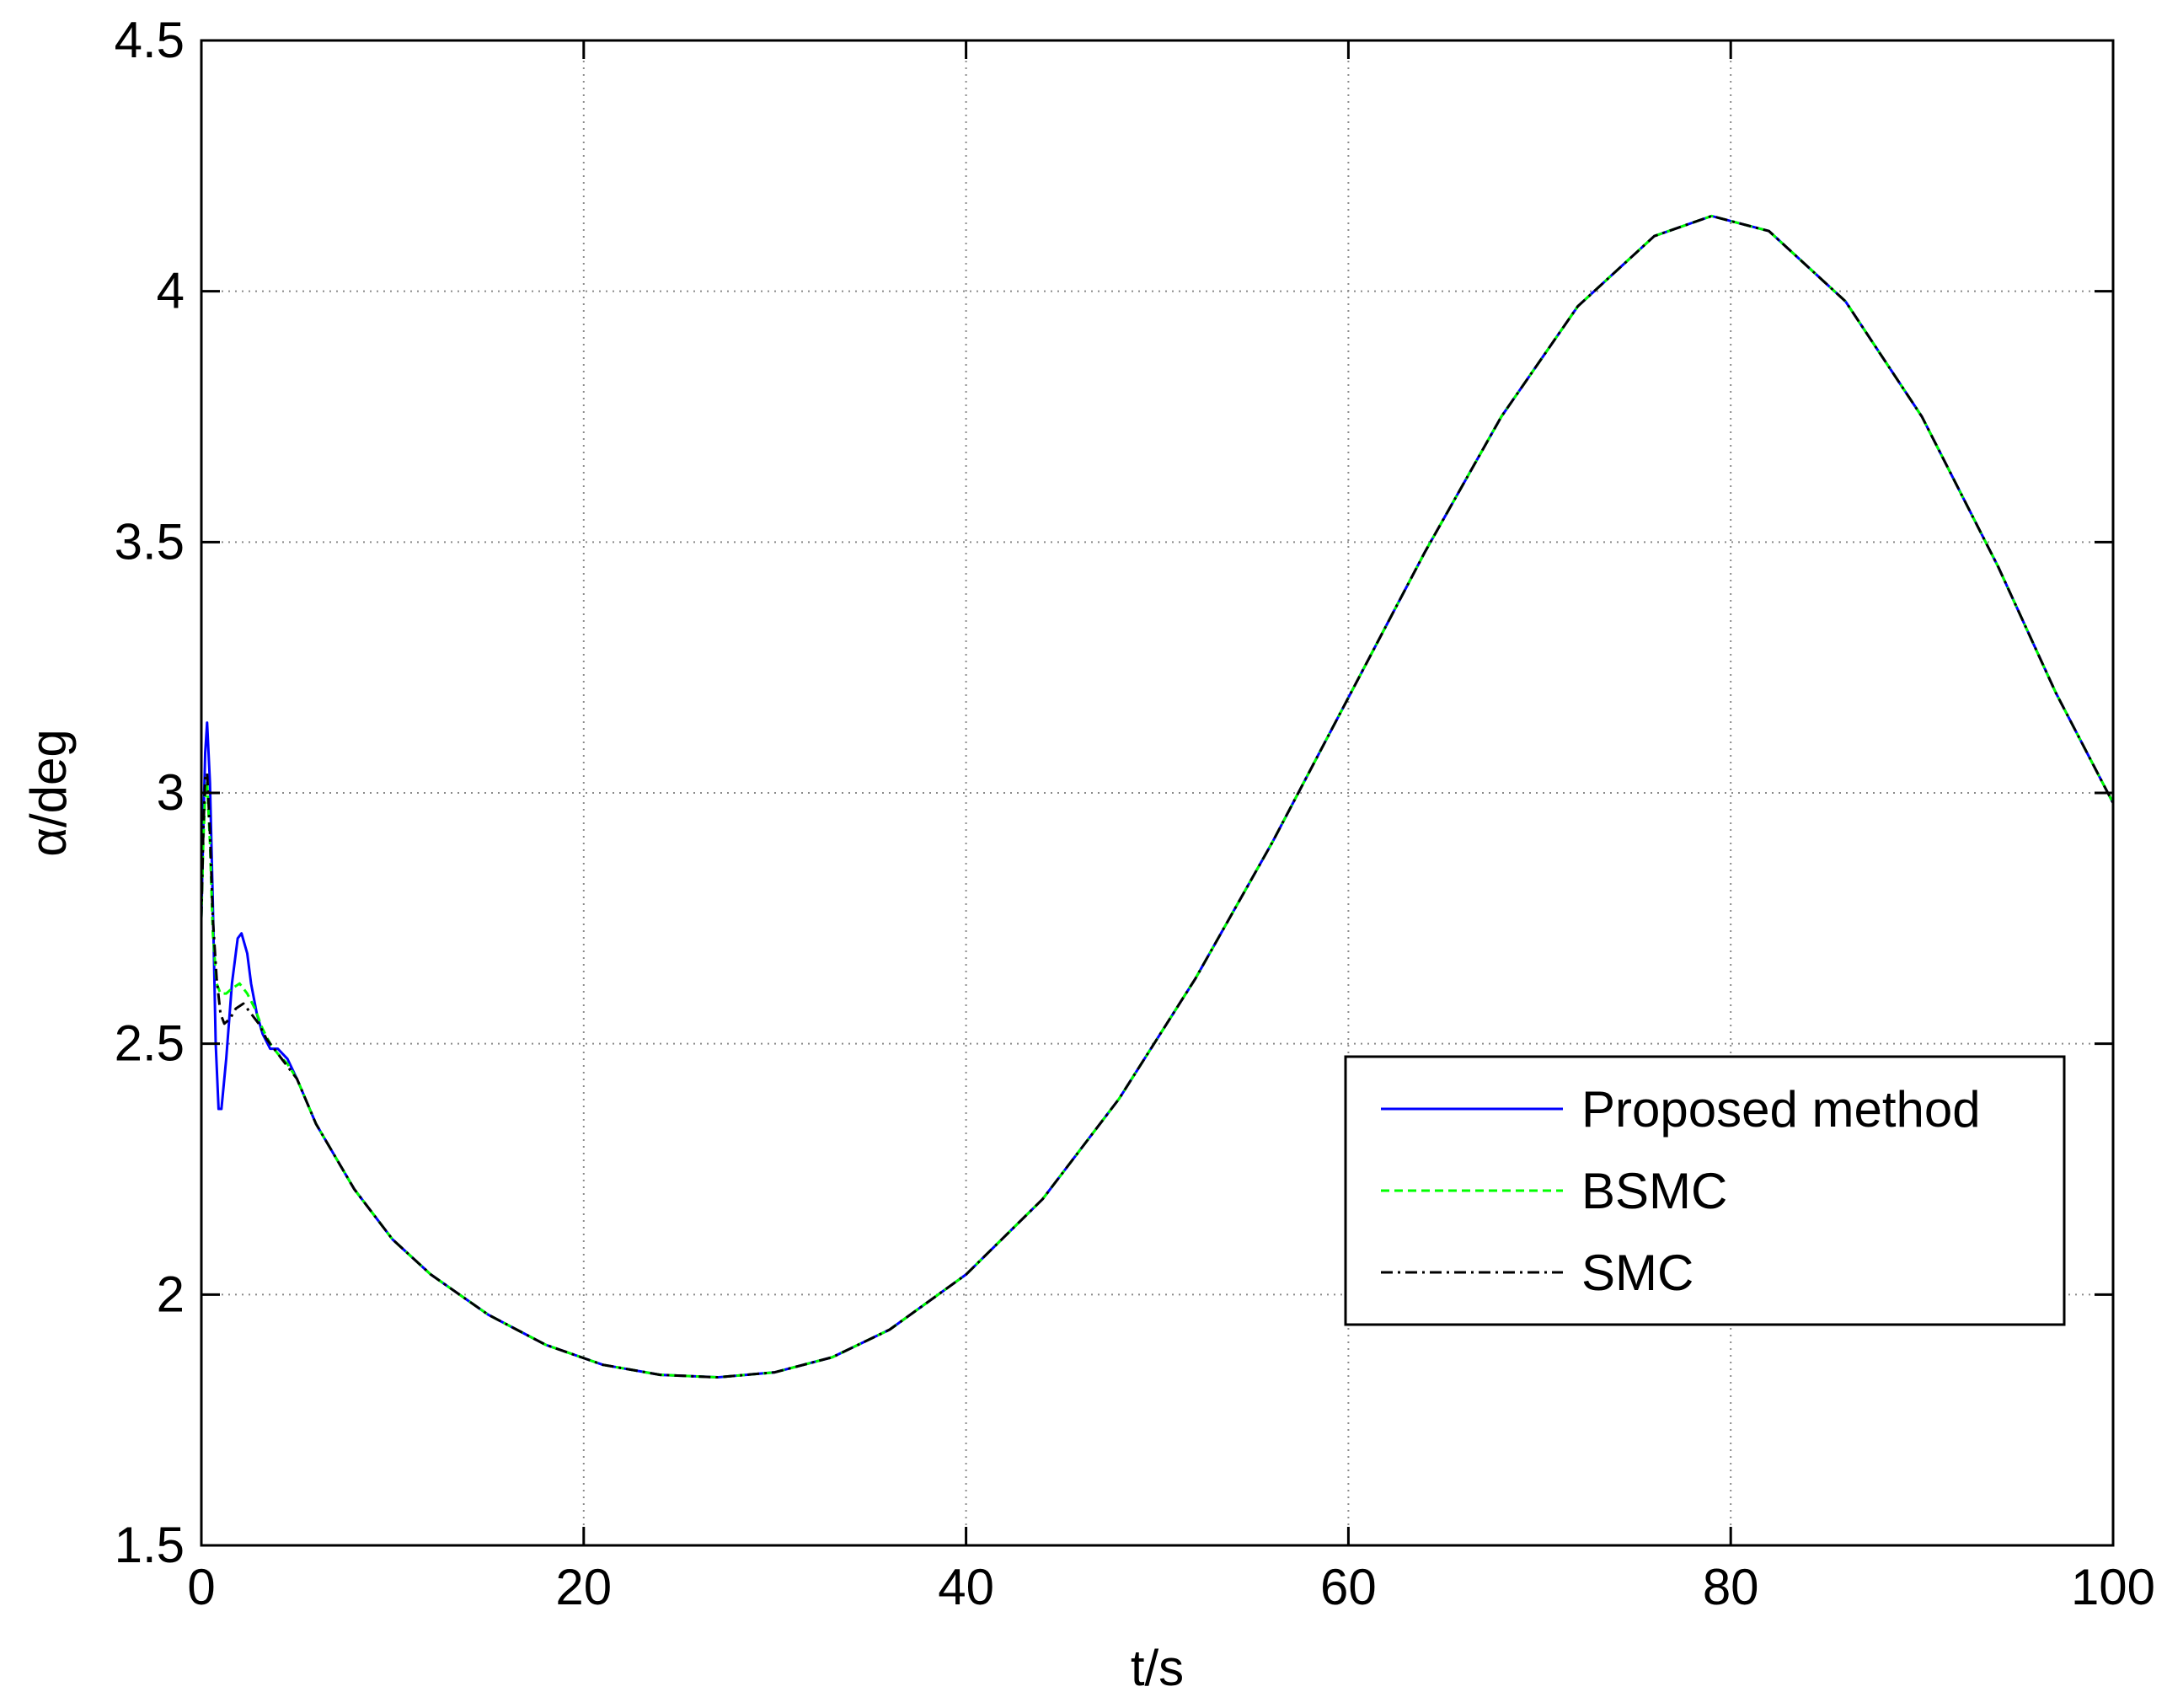 This screenshot has width=2167, height=1708. What do you see at coordinates (48, 792) in the screenshot?
I see `y-axis-label: α/deg` at bounding box center [48, 792].